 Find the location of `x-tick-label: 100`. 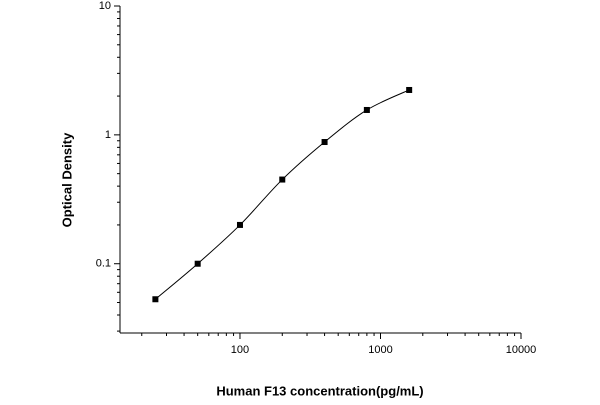

x-tick-label: 100 is located at coordinates (240, 350).